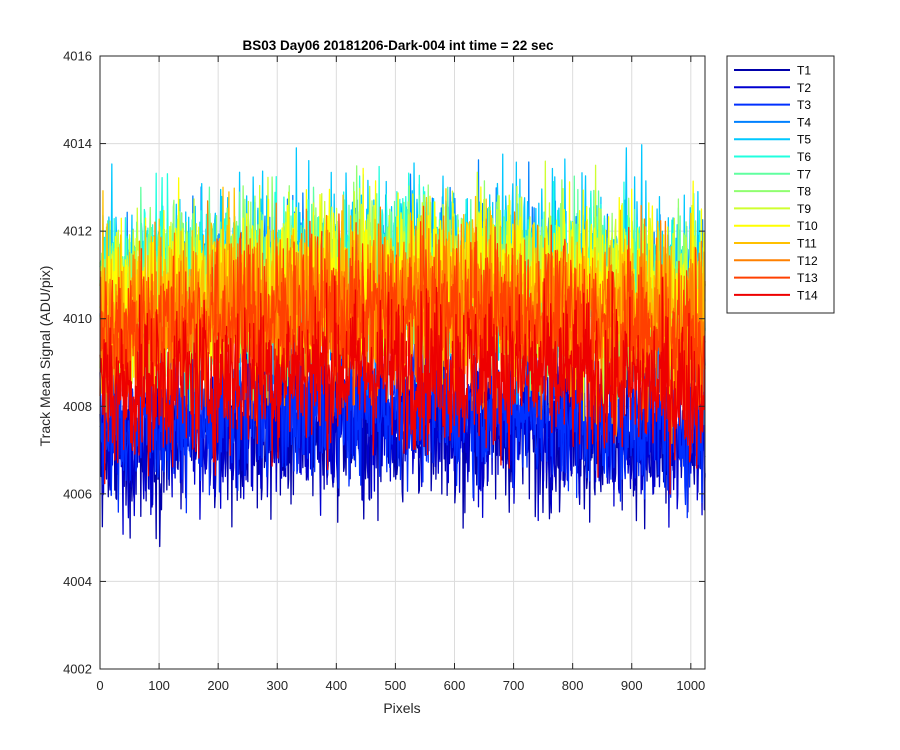 The image size is (900, 750). Describe the element at coordinates (804, 174) in the screenshot. I see `legend-label-t7: T7` at that location.